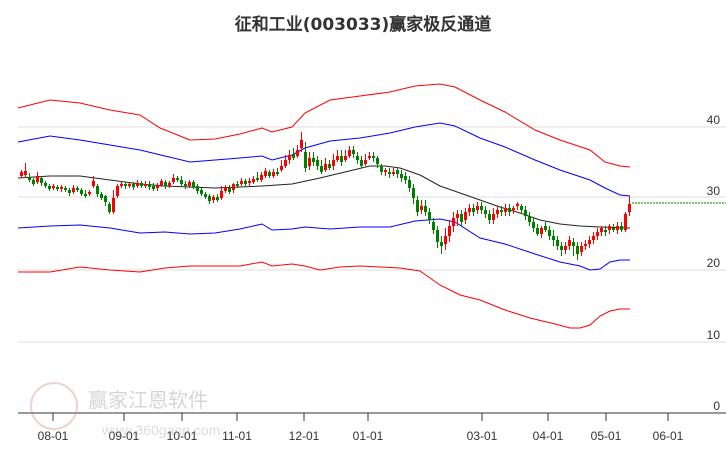 The height and width of the screenshot is (450, 726). Describe the element at coordinates (323, 244) in the screenshot. I see `lower-inner-band` at that location.